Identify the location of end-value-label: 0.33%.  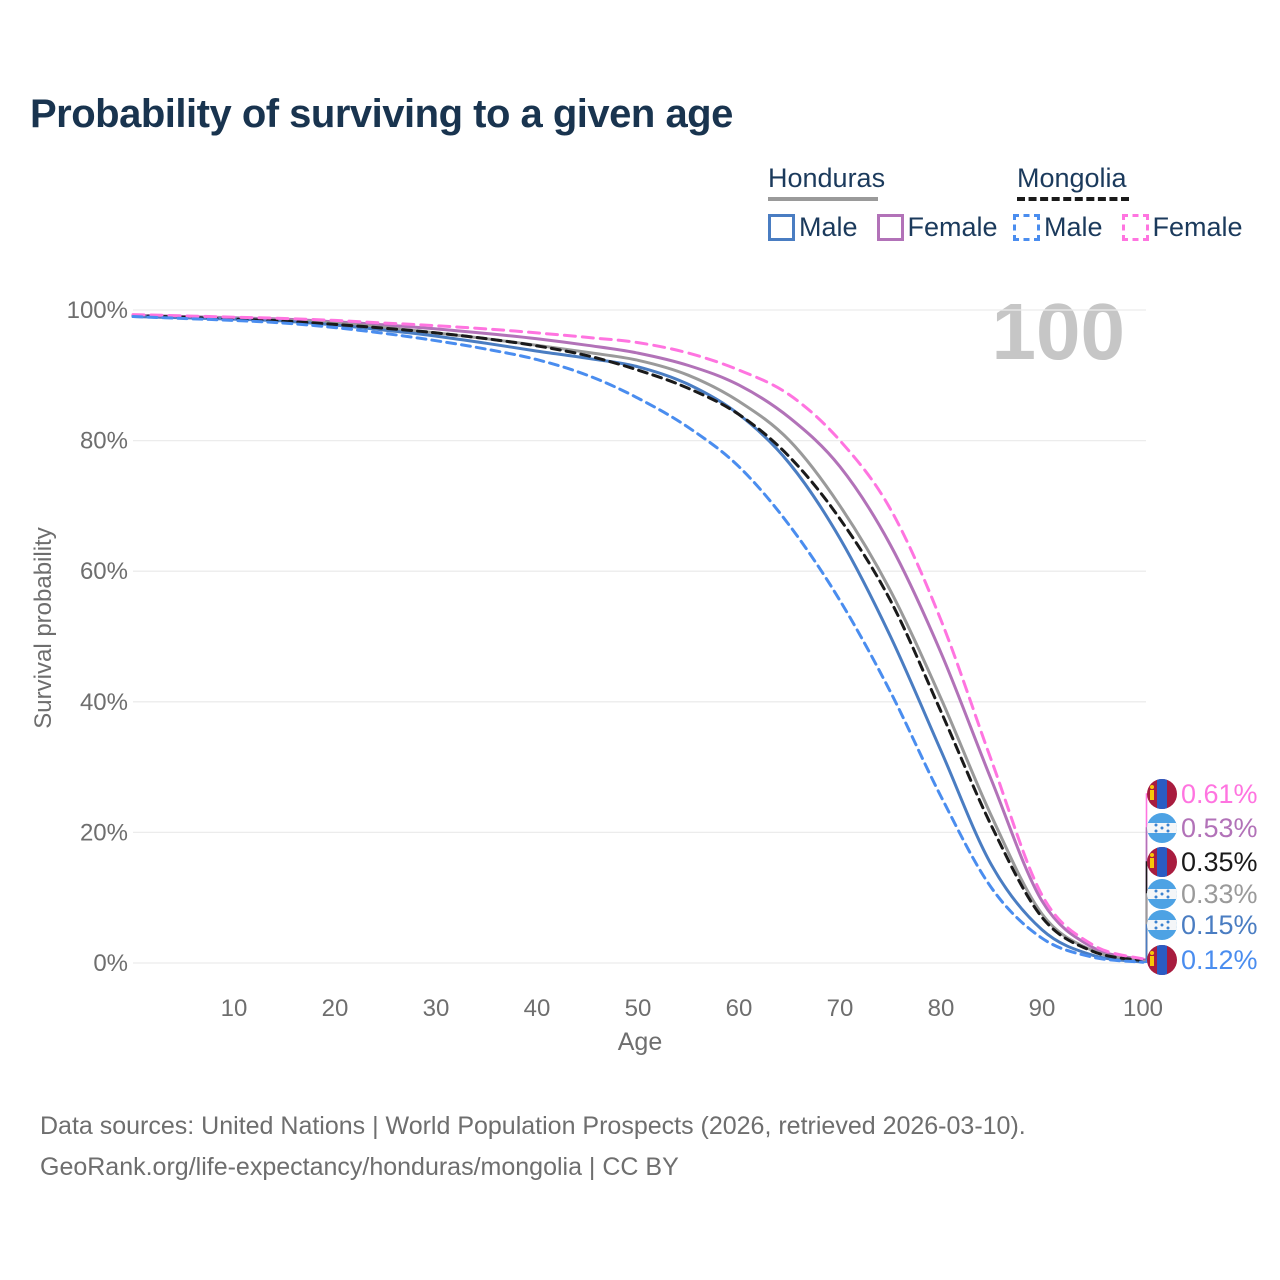
(1219, 894).